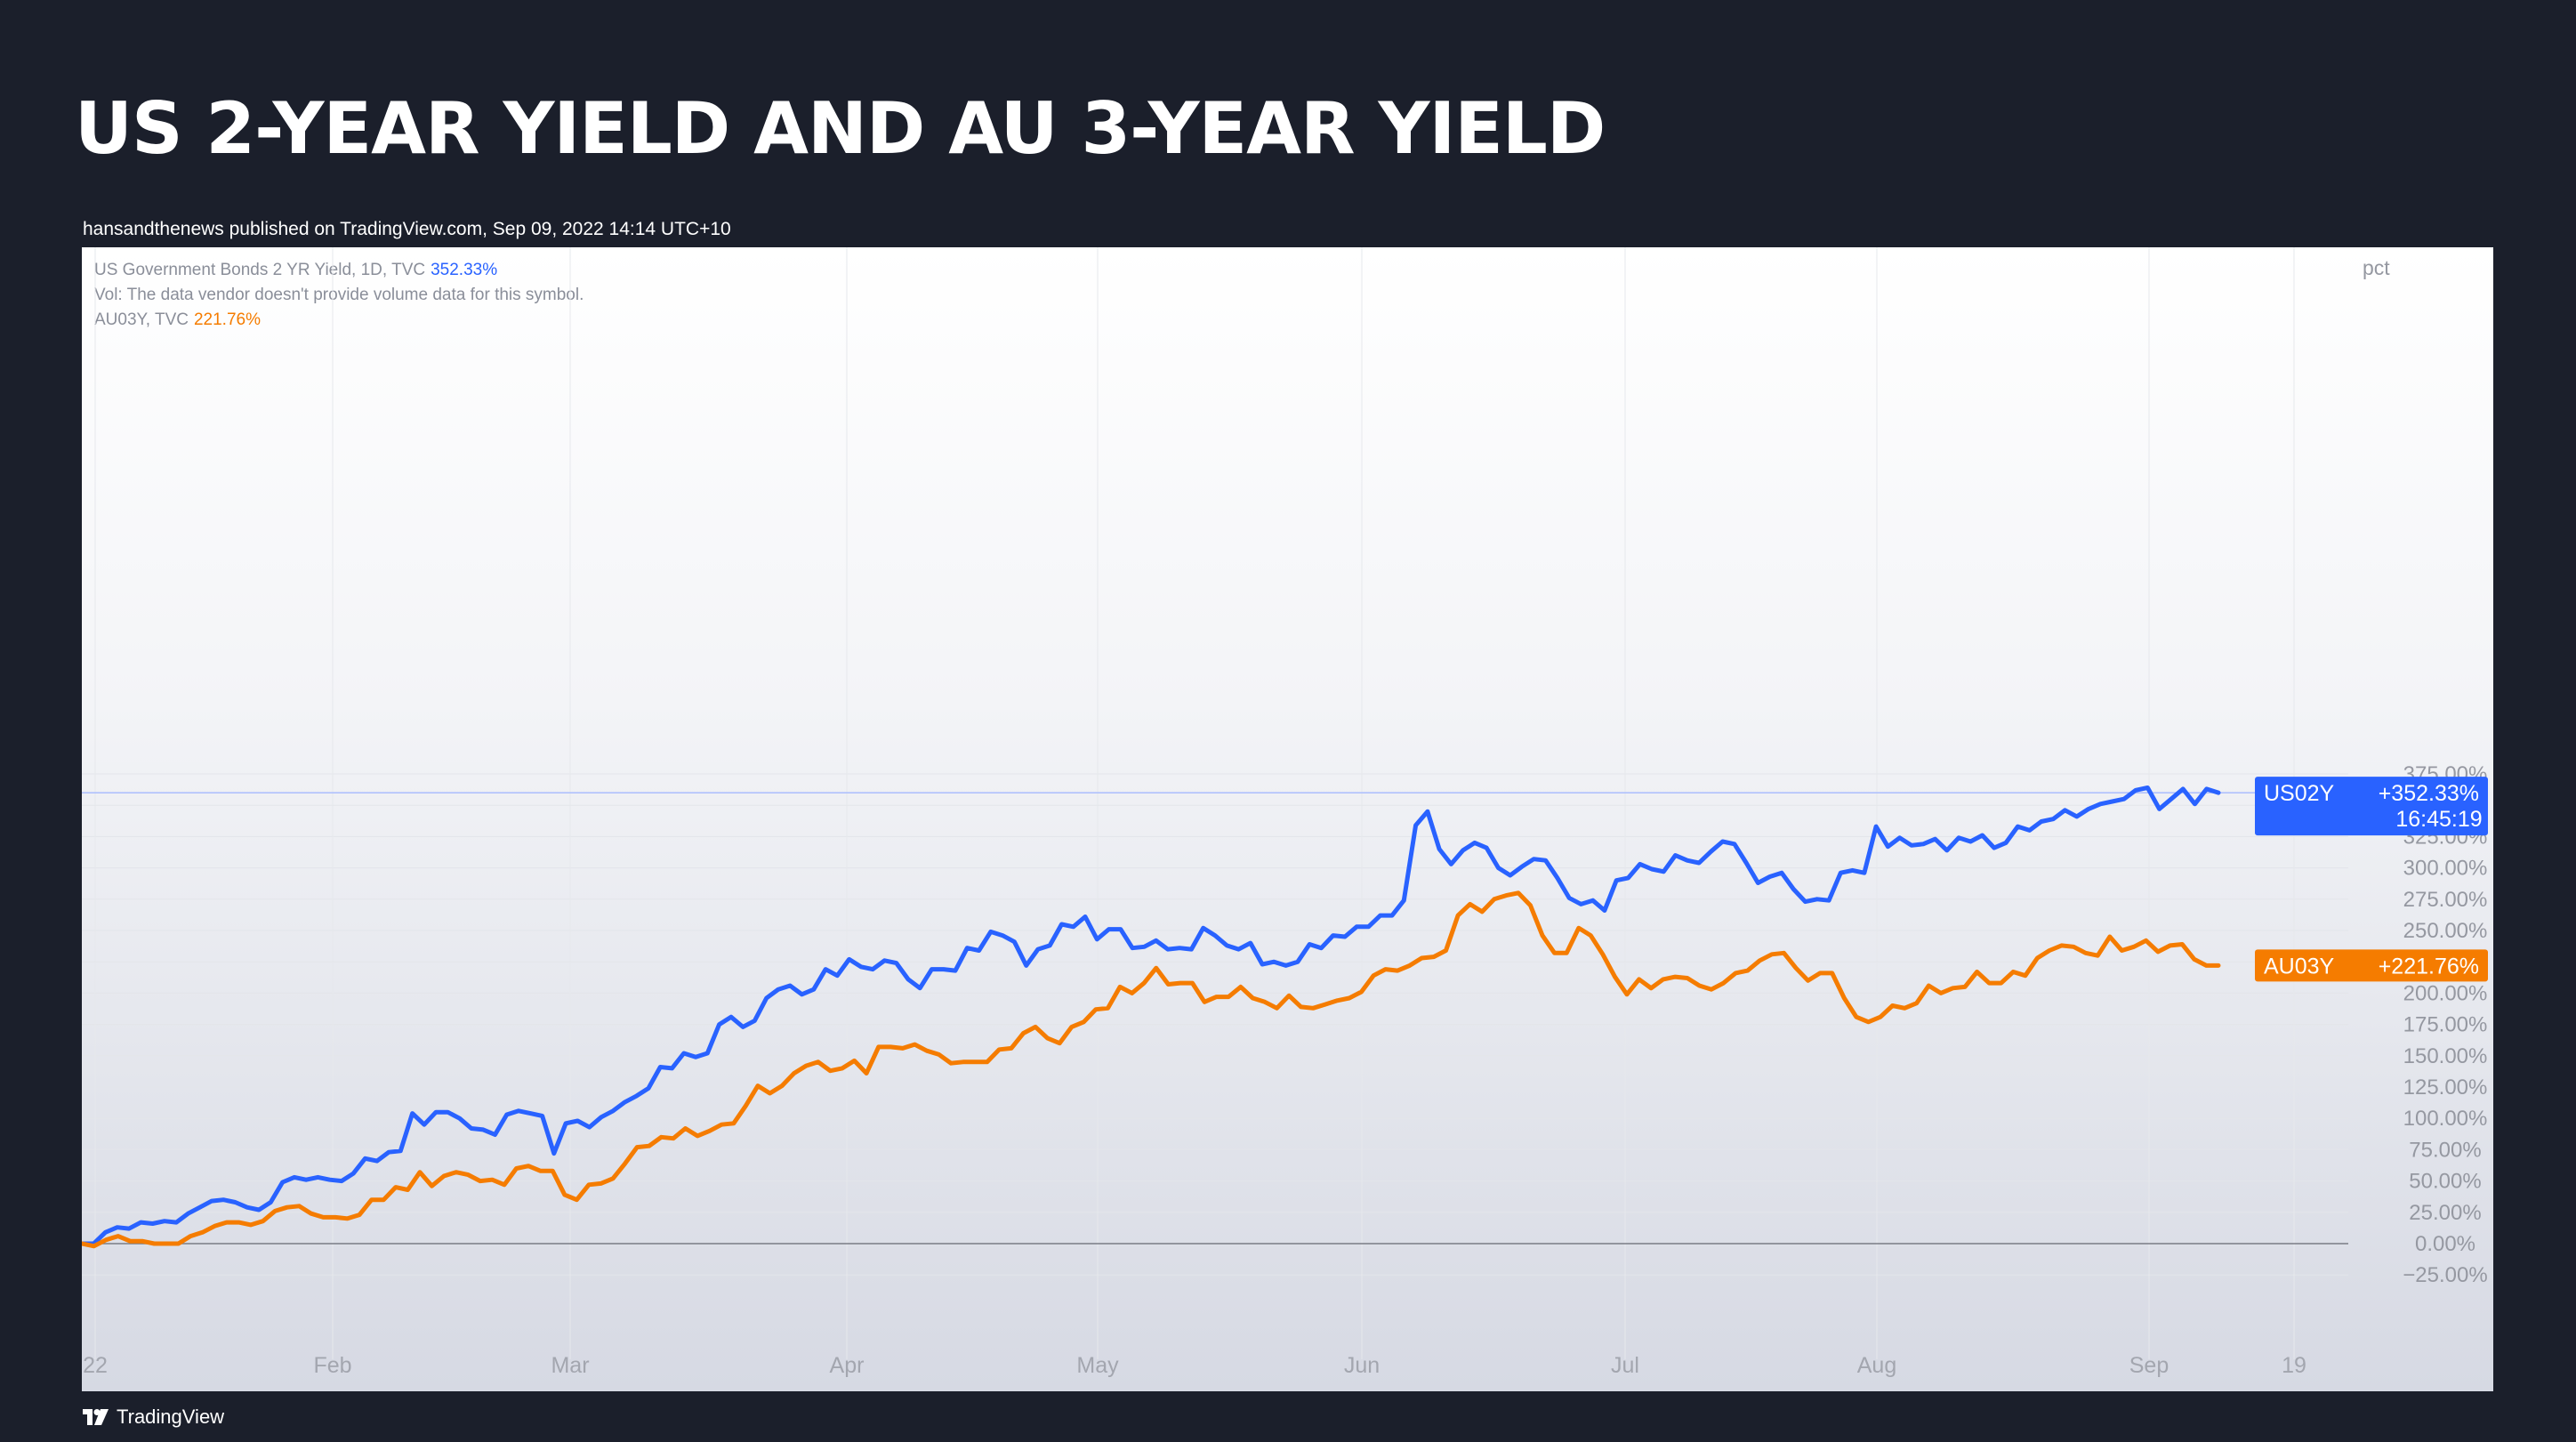 This screenshot has width=2576, height=1442. I want to click on x-tick-label: Feb, so click(332, 1365).